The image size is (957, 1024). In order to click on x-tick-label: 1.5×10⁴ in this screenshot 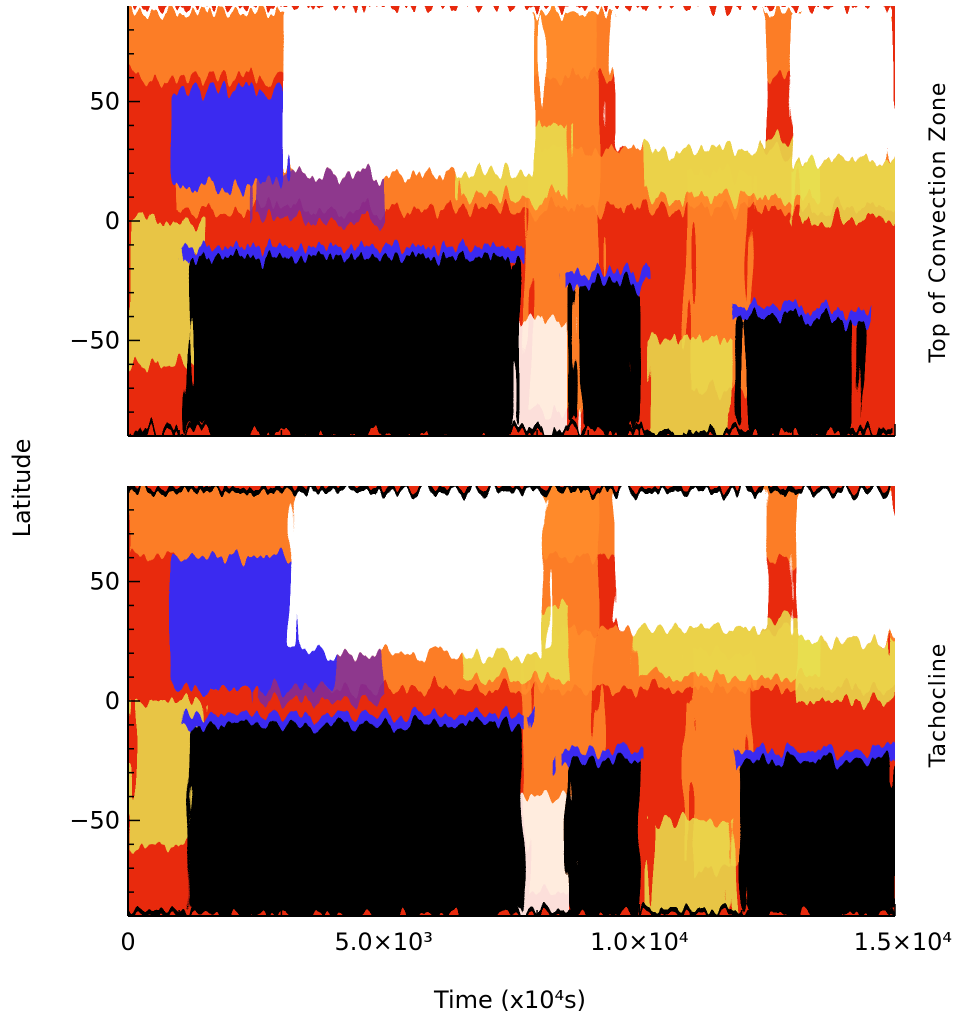, I will do `click(903, 942)`.